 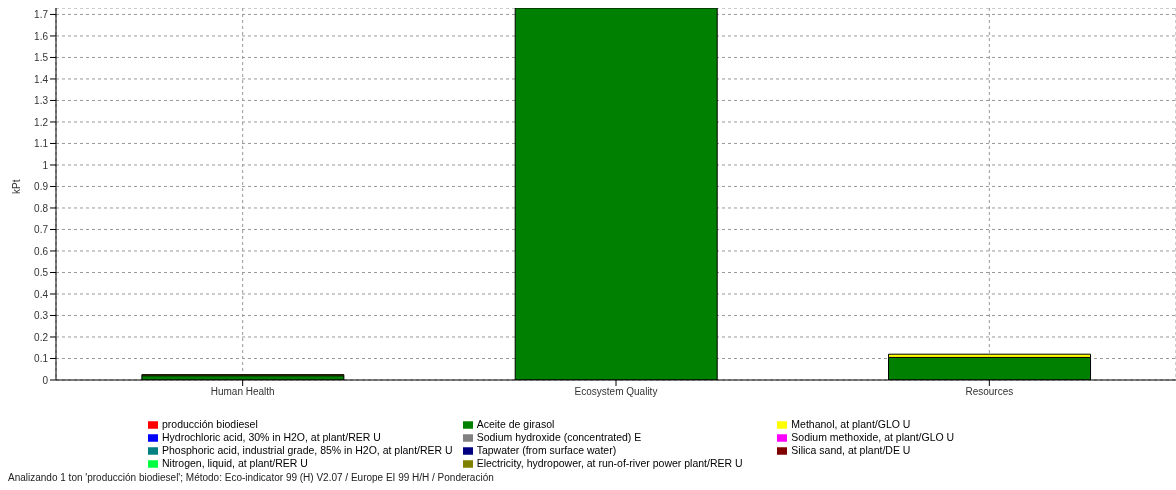 I want to click on legend-label: Tapwater (from surface water), so click(x=546, y=450).